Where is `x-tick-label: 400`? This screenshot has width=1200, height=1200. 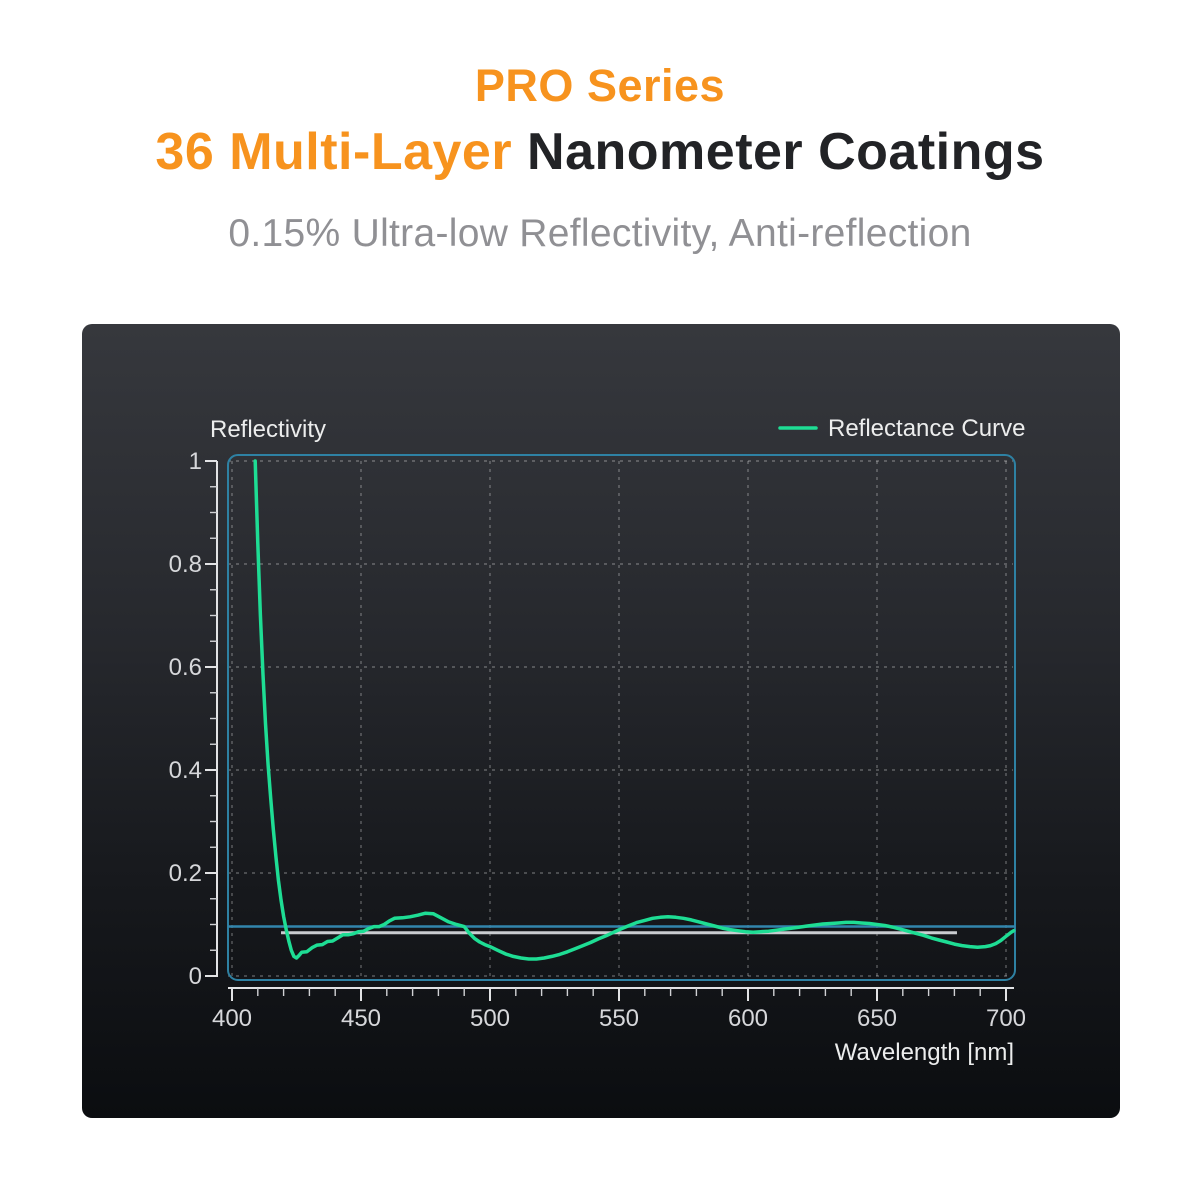
x-tick-label: 400 is located at coordinates (232, 1018).